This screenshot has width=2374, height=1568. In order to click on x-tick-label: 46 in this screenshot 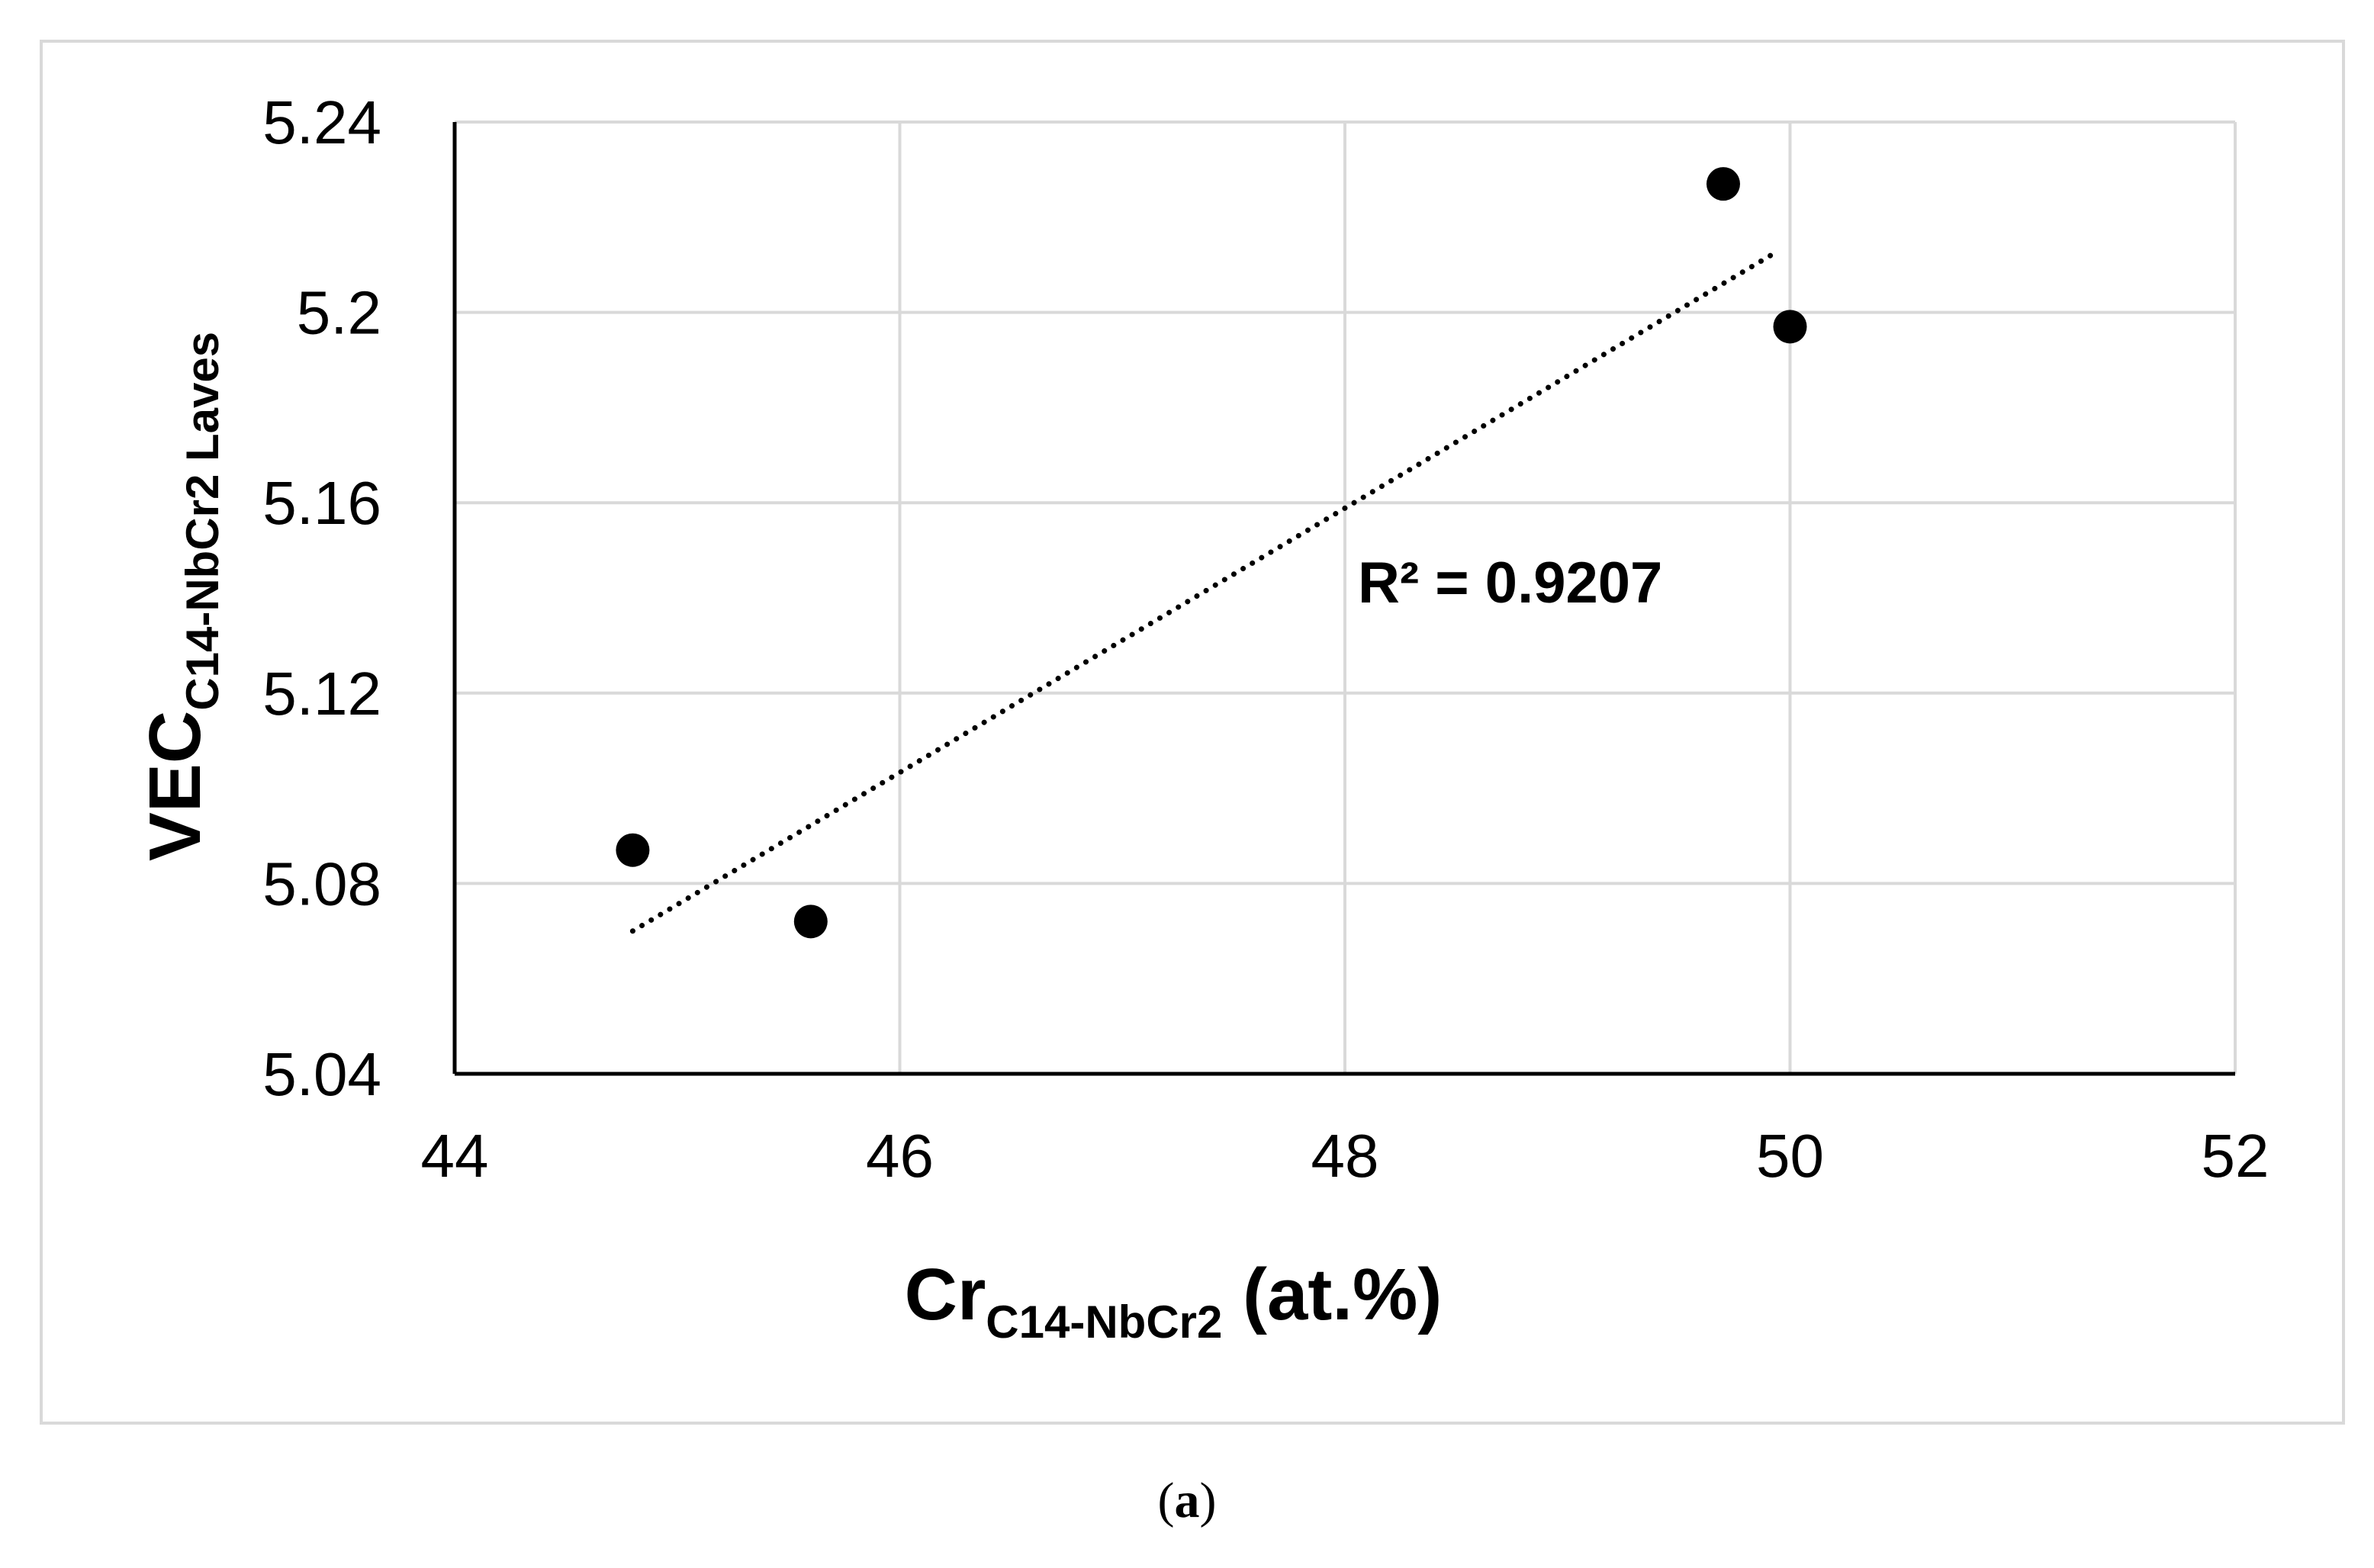, I will do `click(900, 1156)`.